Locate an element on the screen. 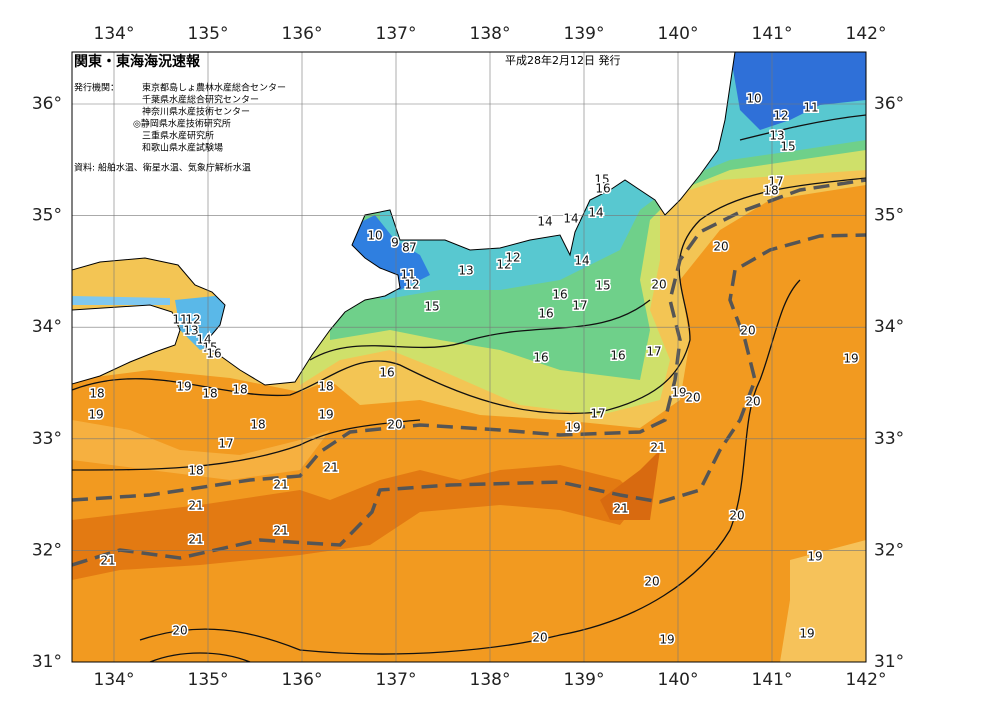 The height and width of the screenshot is (709, 1002). issuer: 東京都島しょ農林水産総合センター is located at coordinates (214, 88).